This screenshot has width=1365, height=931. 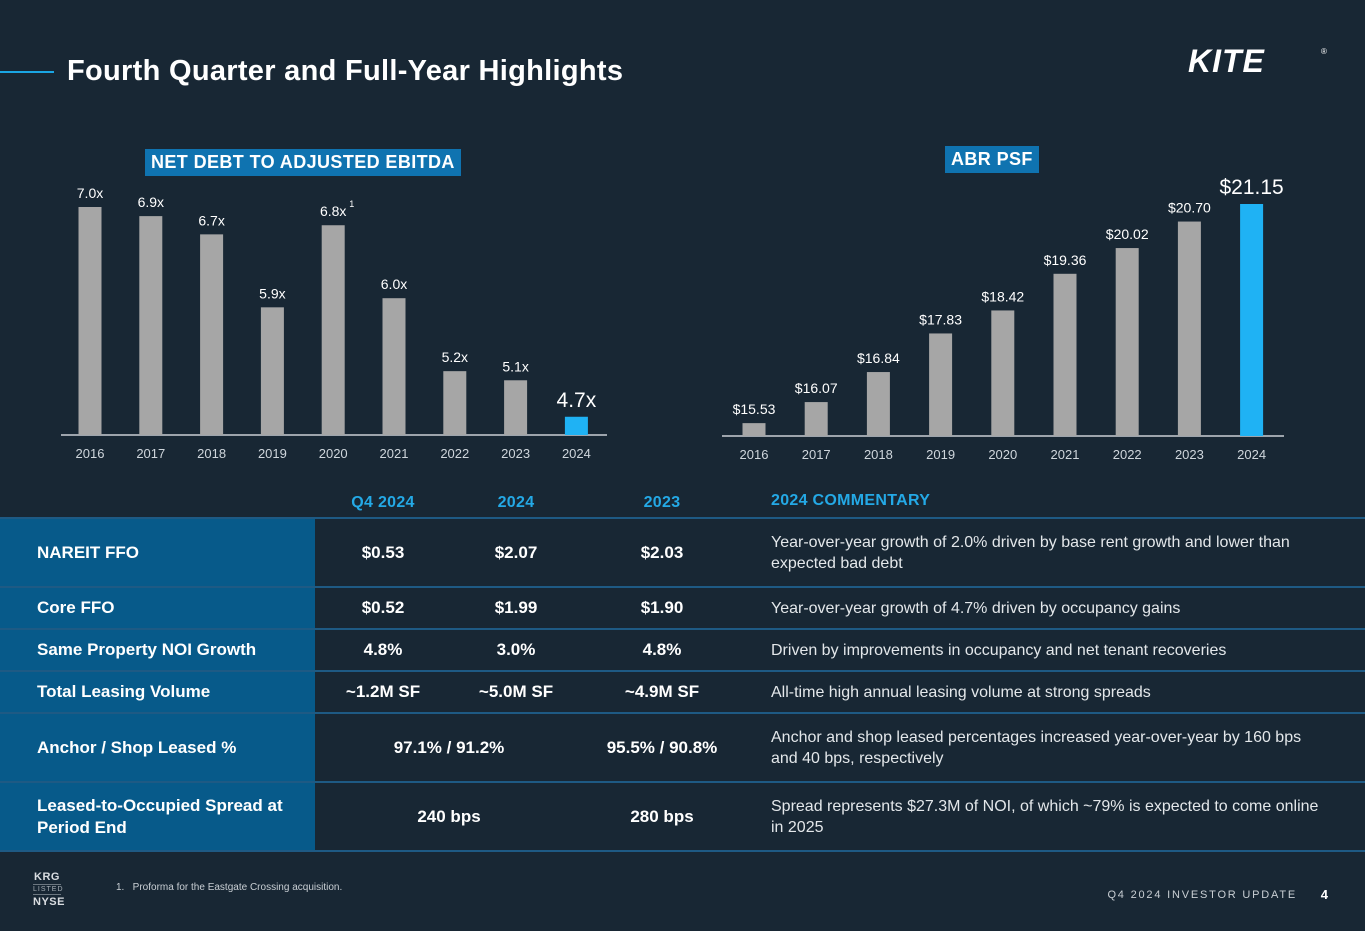 What do you see at coordinates (515, 453) in the screenshot?
I see `net-debt-tick-label-2023: 2023` at bounding box center [515, 453].